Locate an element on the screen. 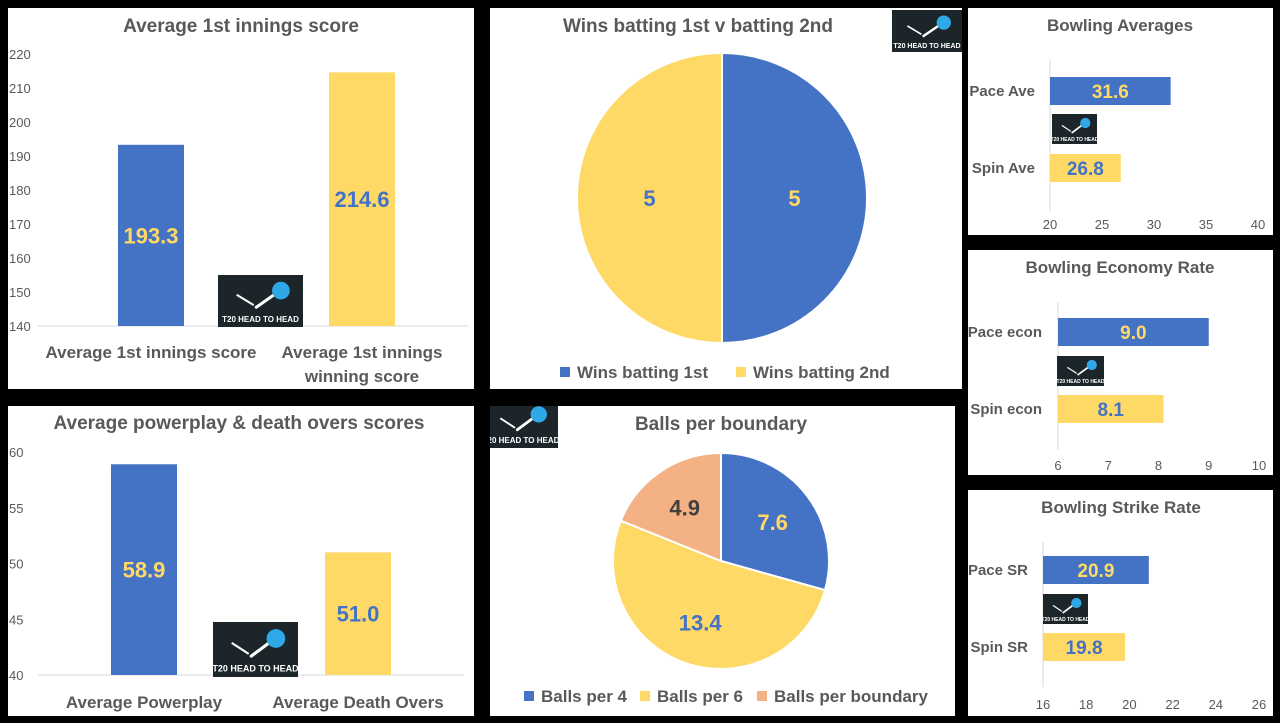 The height and width of the screenshot is (723, 1280). y-category-label: Pace Ave is located at coordinates (1002, 91).